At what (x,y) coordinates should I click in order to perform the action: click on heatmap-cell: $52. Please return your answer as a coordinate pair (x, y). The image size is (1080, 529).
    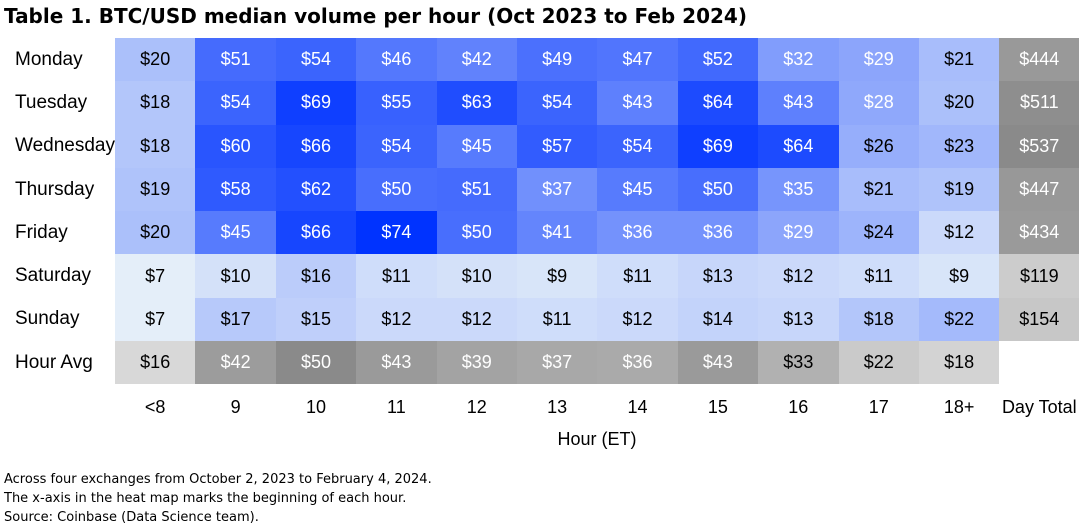
    Looking at the image, I should click on (718, 60).